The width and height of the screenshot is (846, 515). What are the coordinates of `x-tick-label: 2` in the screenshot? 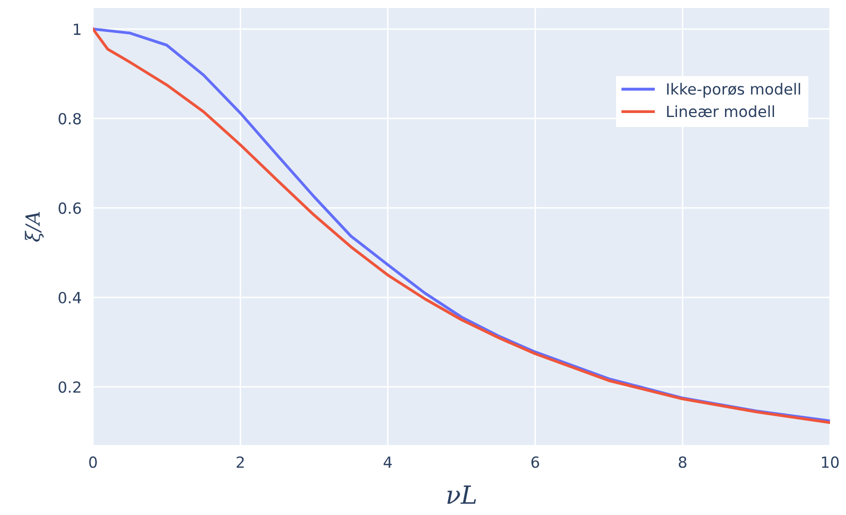 It's located at (240, 462).